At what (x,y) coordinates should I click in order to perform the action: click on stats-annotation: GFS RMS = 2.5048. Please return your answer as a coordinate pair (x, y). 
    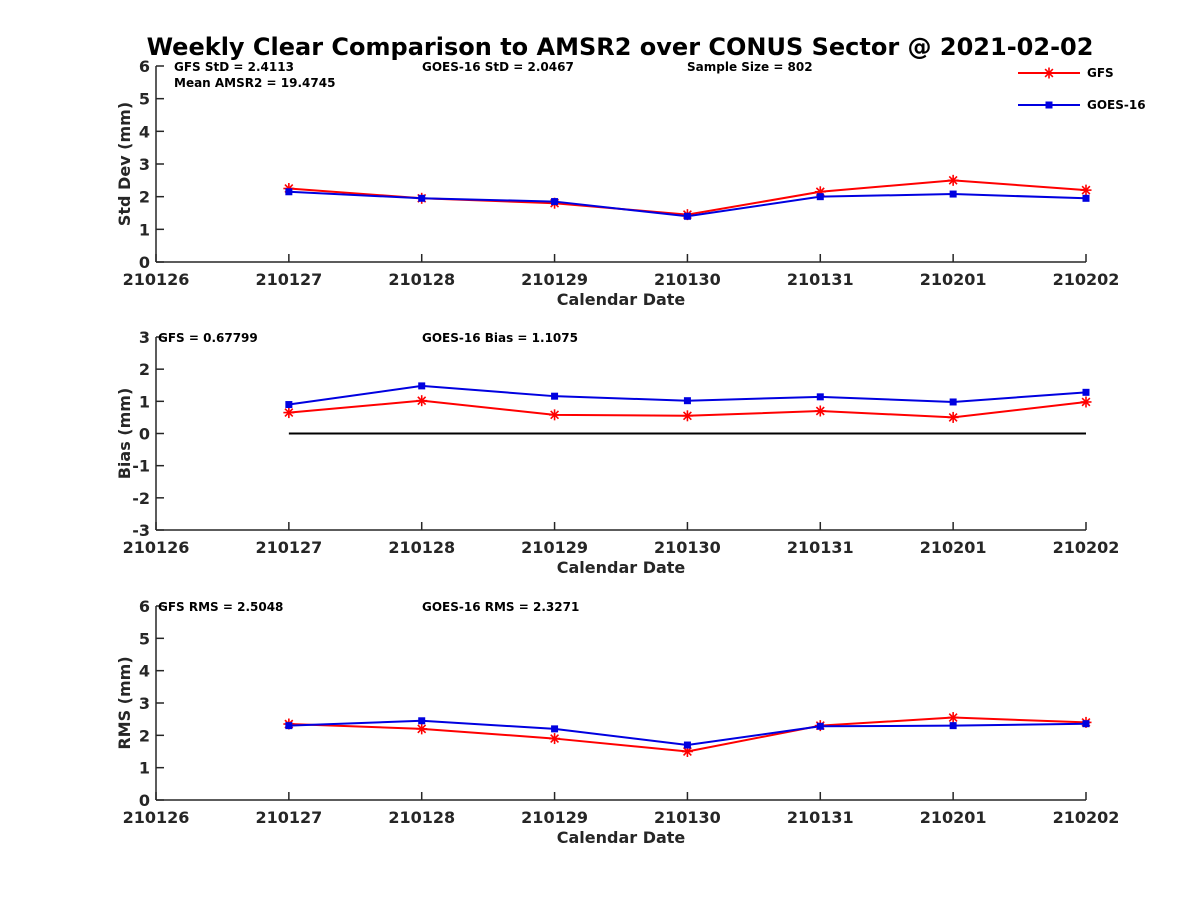
    Looking at the image, I should click on (220, 607).